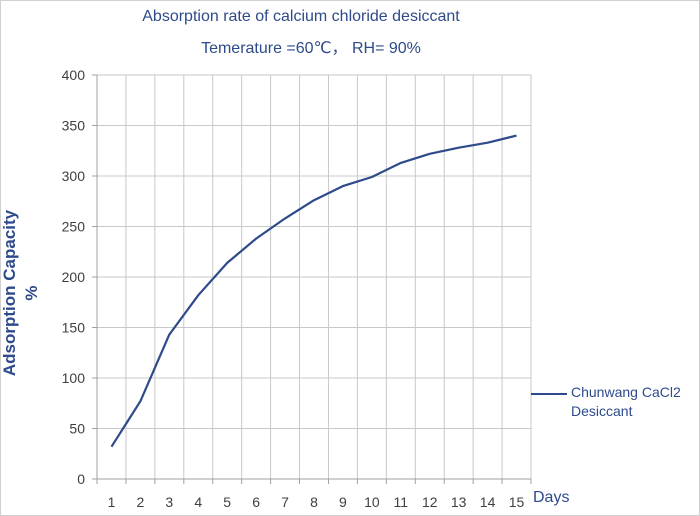 The width and height of the screenshot is (700, 516). Describe the element at coordinates (488, 502) in the screenshot. I see `x-tick-label: 14` at that location.